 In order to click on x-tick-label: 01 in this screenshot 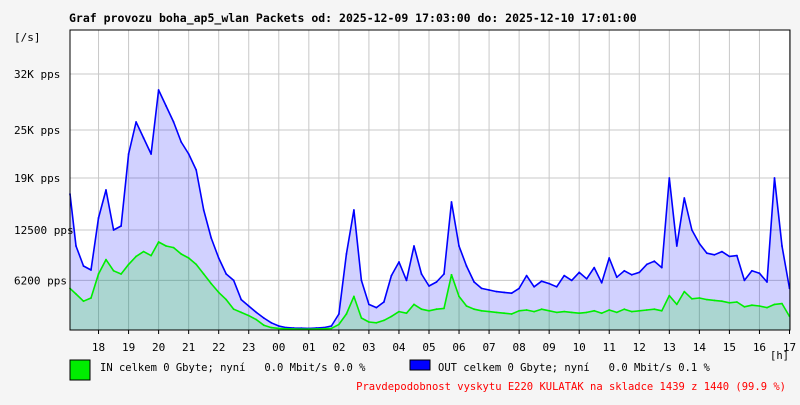, I will do `click(308, 347)`.